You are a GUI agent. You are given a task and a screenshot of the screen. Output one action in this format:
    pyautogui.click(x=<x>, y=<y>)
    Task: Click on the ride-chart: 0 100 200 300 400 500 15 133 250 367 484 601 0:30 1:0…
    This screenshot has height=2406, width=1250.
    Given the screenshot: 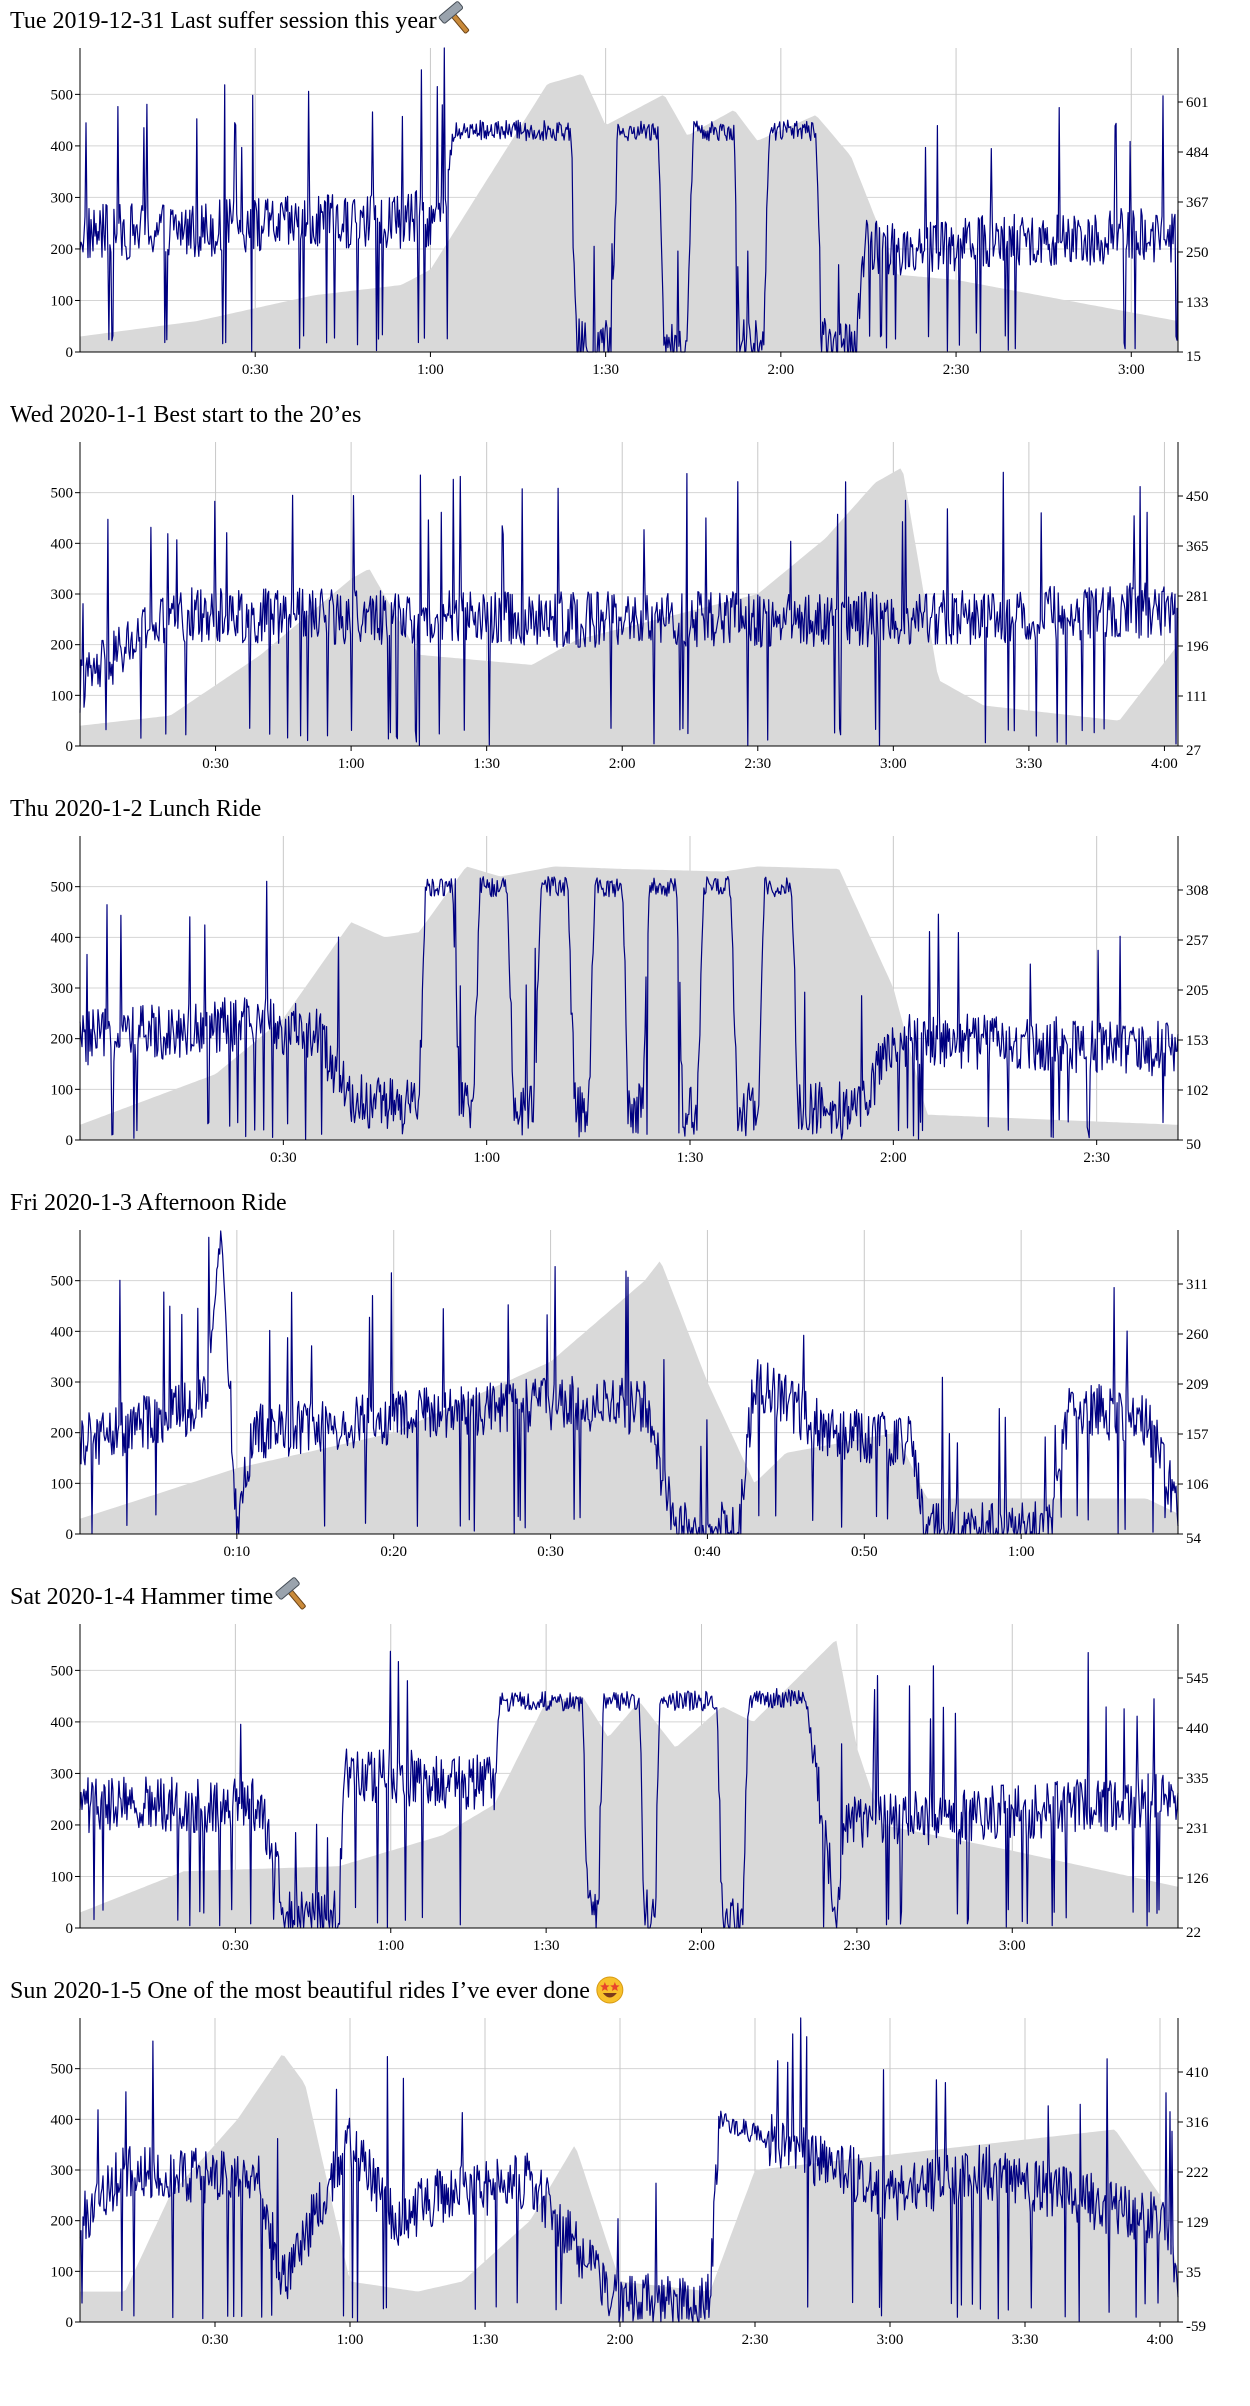 What is the action you would take?
    pyautogui.click(x=630, y=189)
    